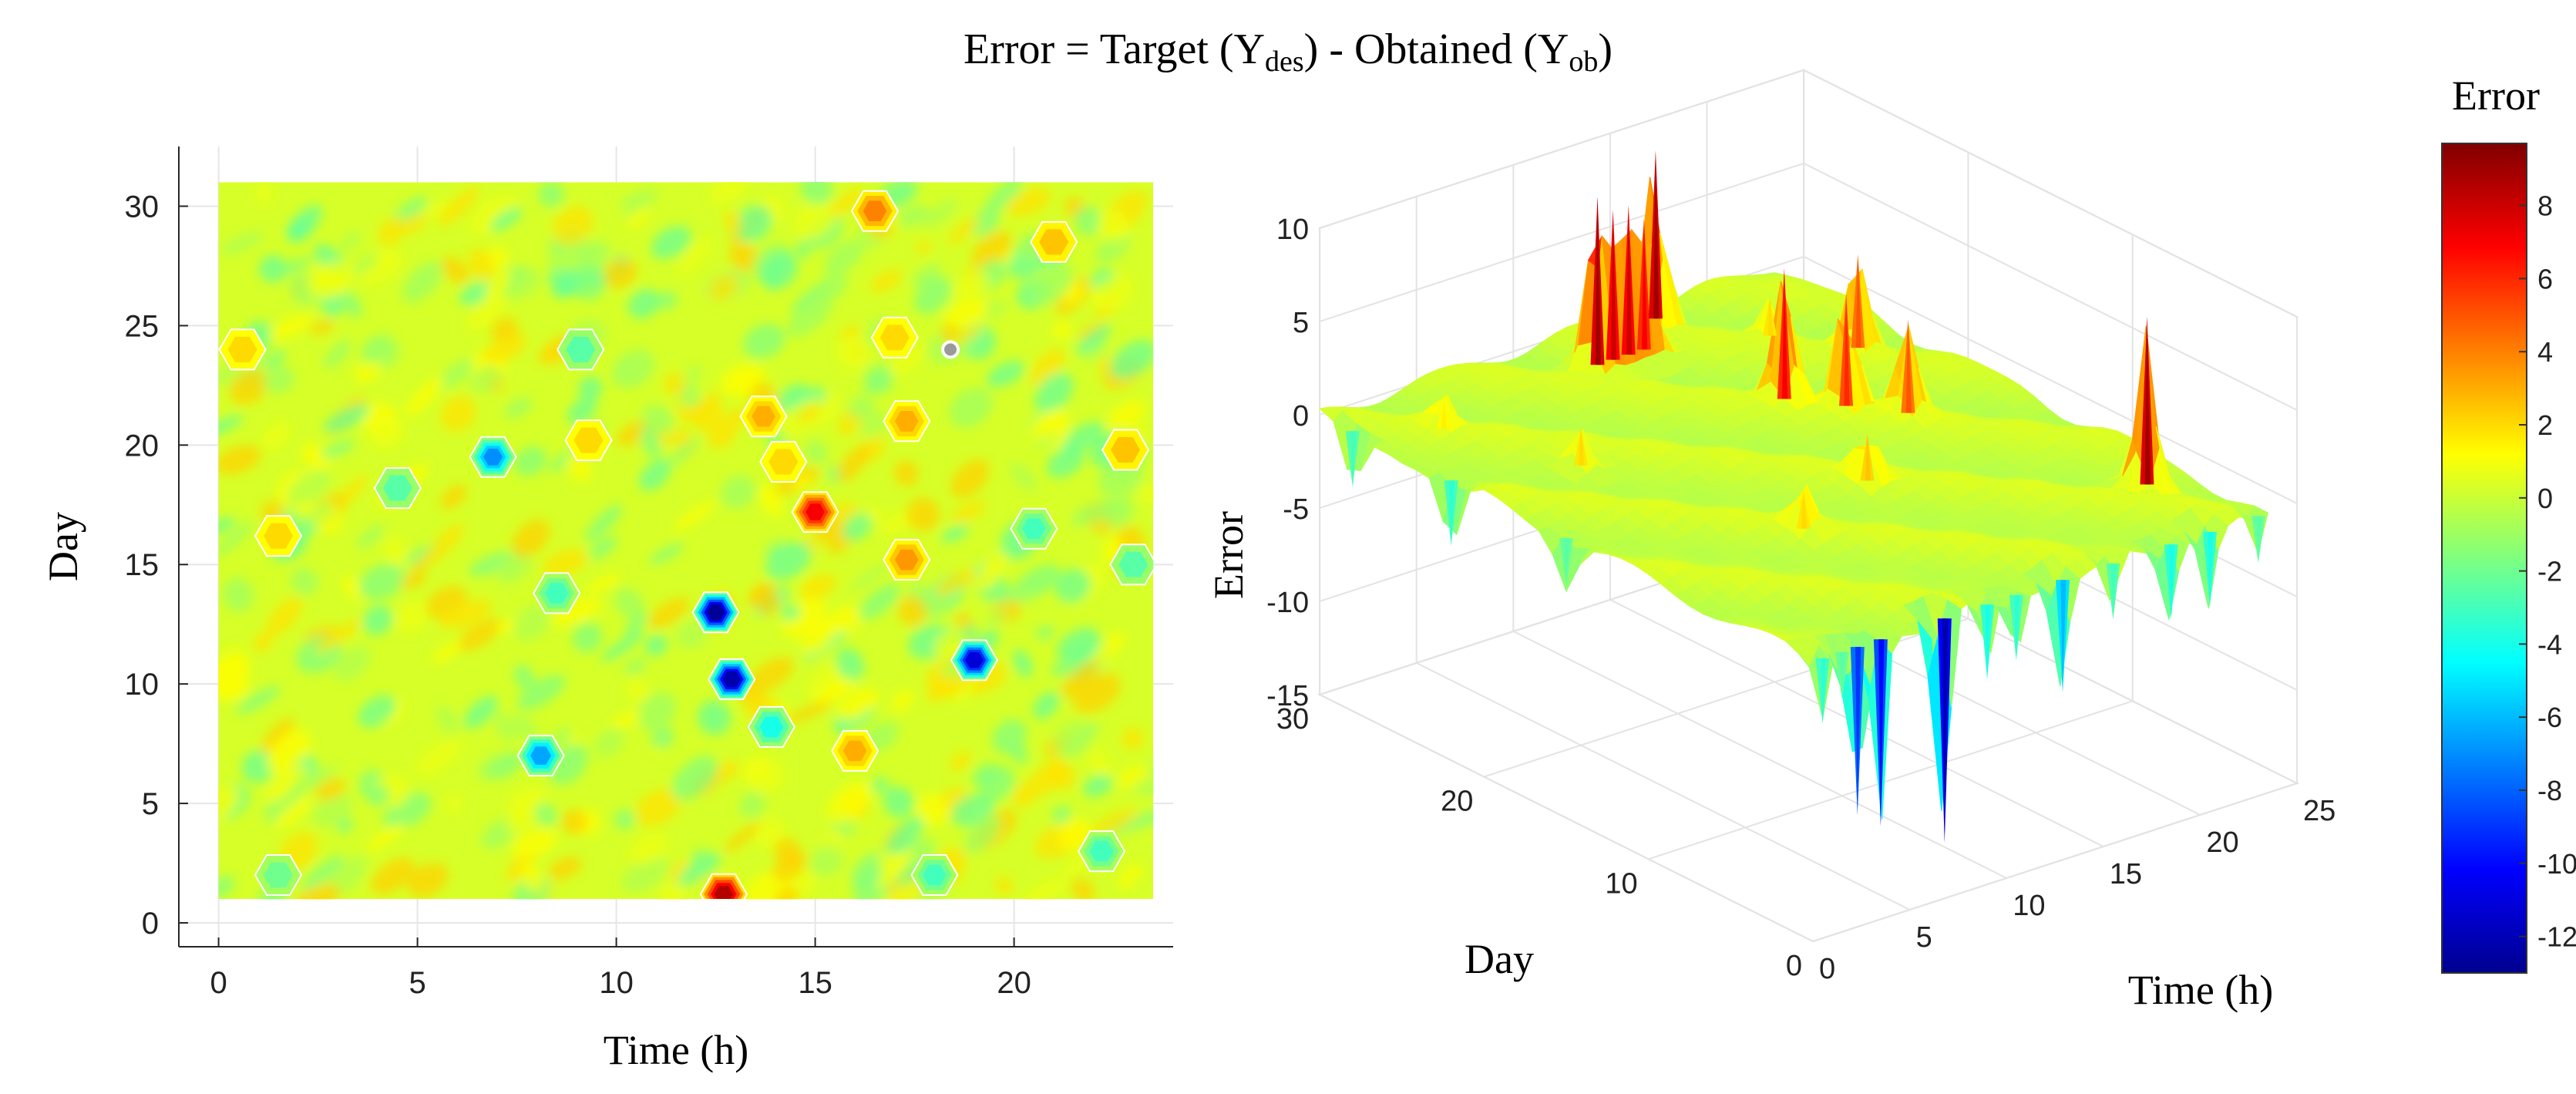 This screenshot has width=2576, height=1094. Describe the element at coordinates (2484, 558) in the screenshot. I see `colorbar-gradient` at that location.